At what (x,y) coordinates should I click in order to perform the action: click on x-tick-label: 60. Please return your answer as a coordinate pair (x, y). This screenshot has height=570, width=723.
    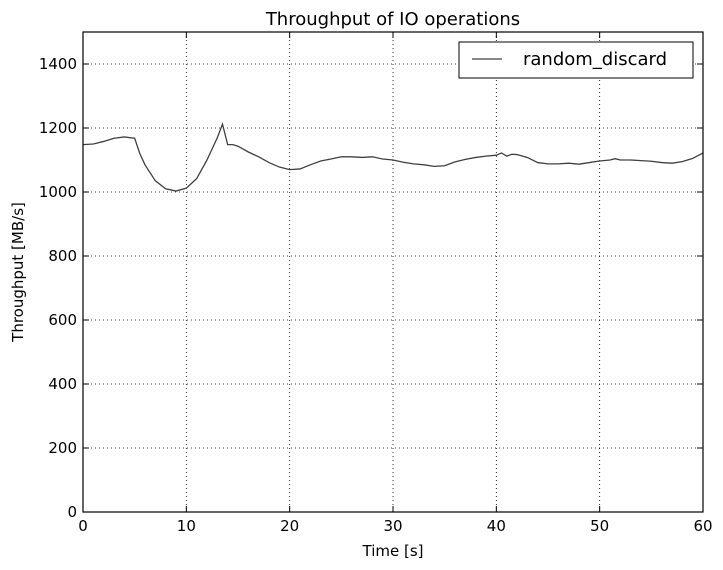
    Looking at the image, I should click on (702, 526).